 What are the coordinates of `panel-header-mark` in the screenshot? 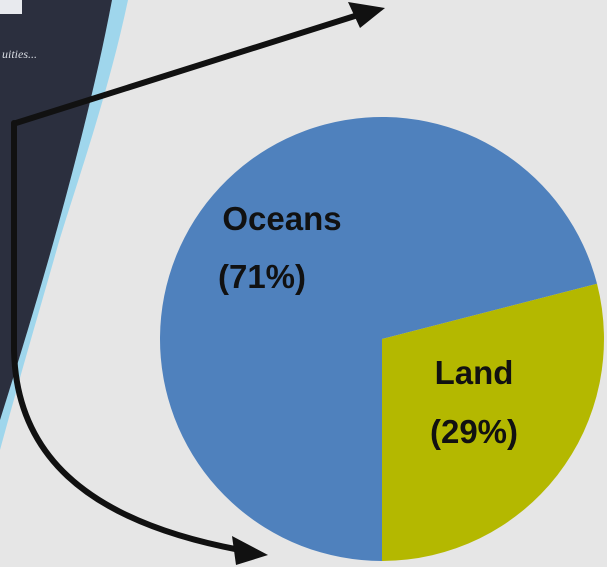 It's located at (11, 7).